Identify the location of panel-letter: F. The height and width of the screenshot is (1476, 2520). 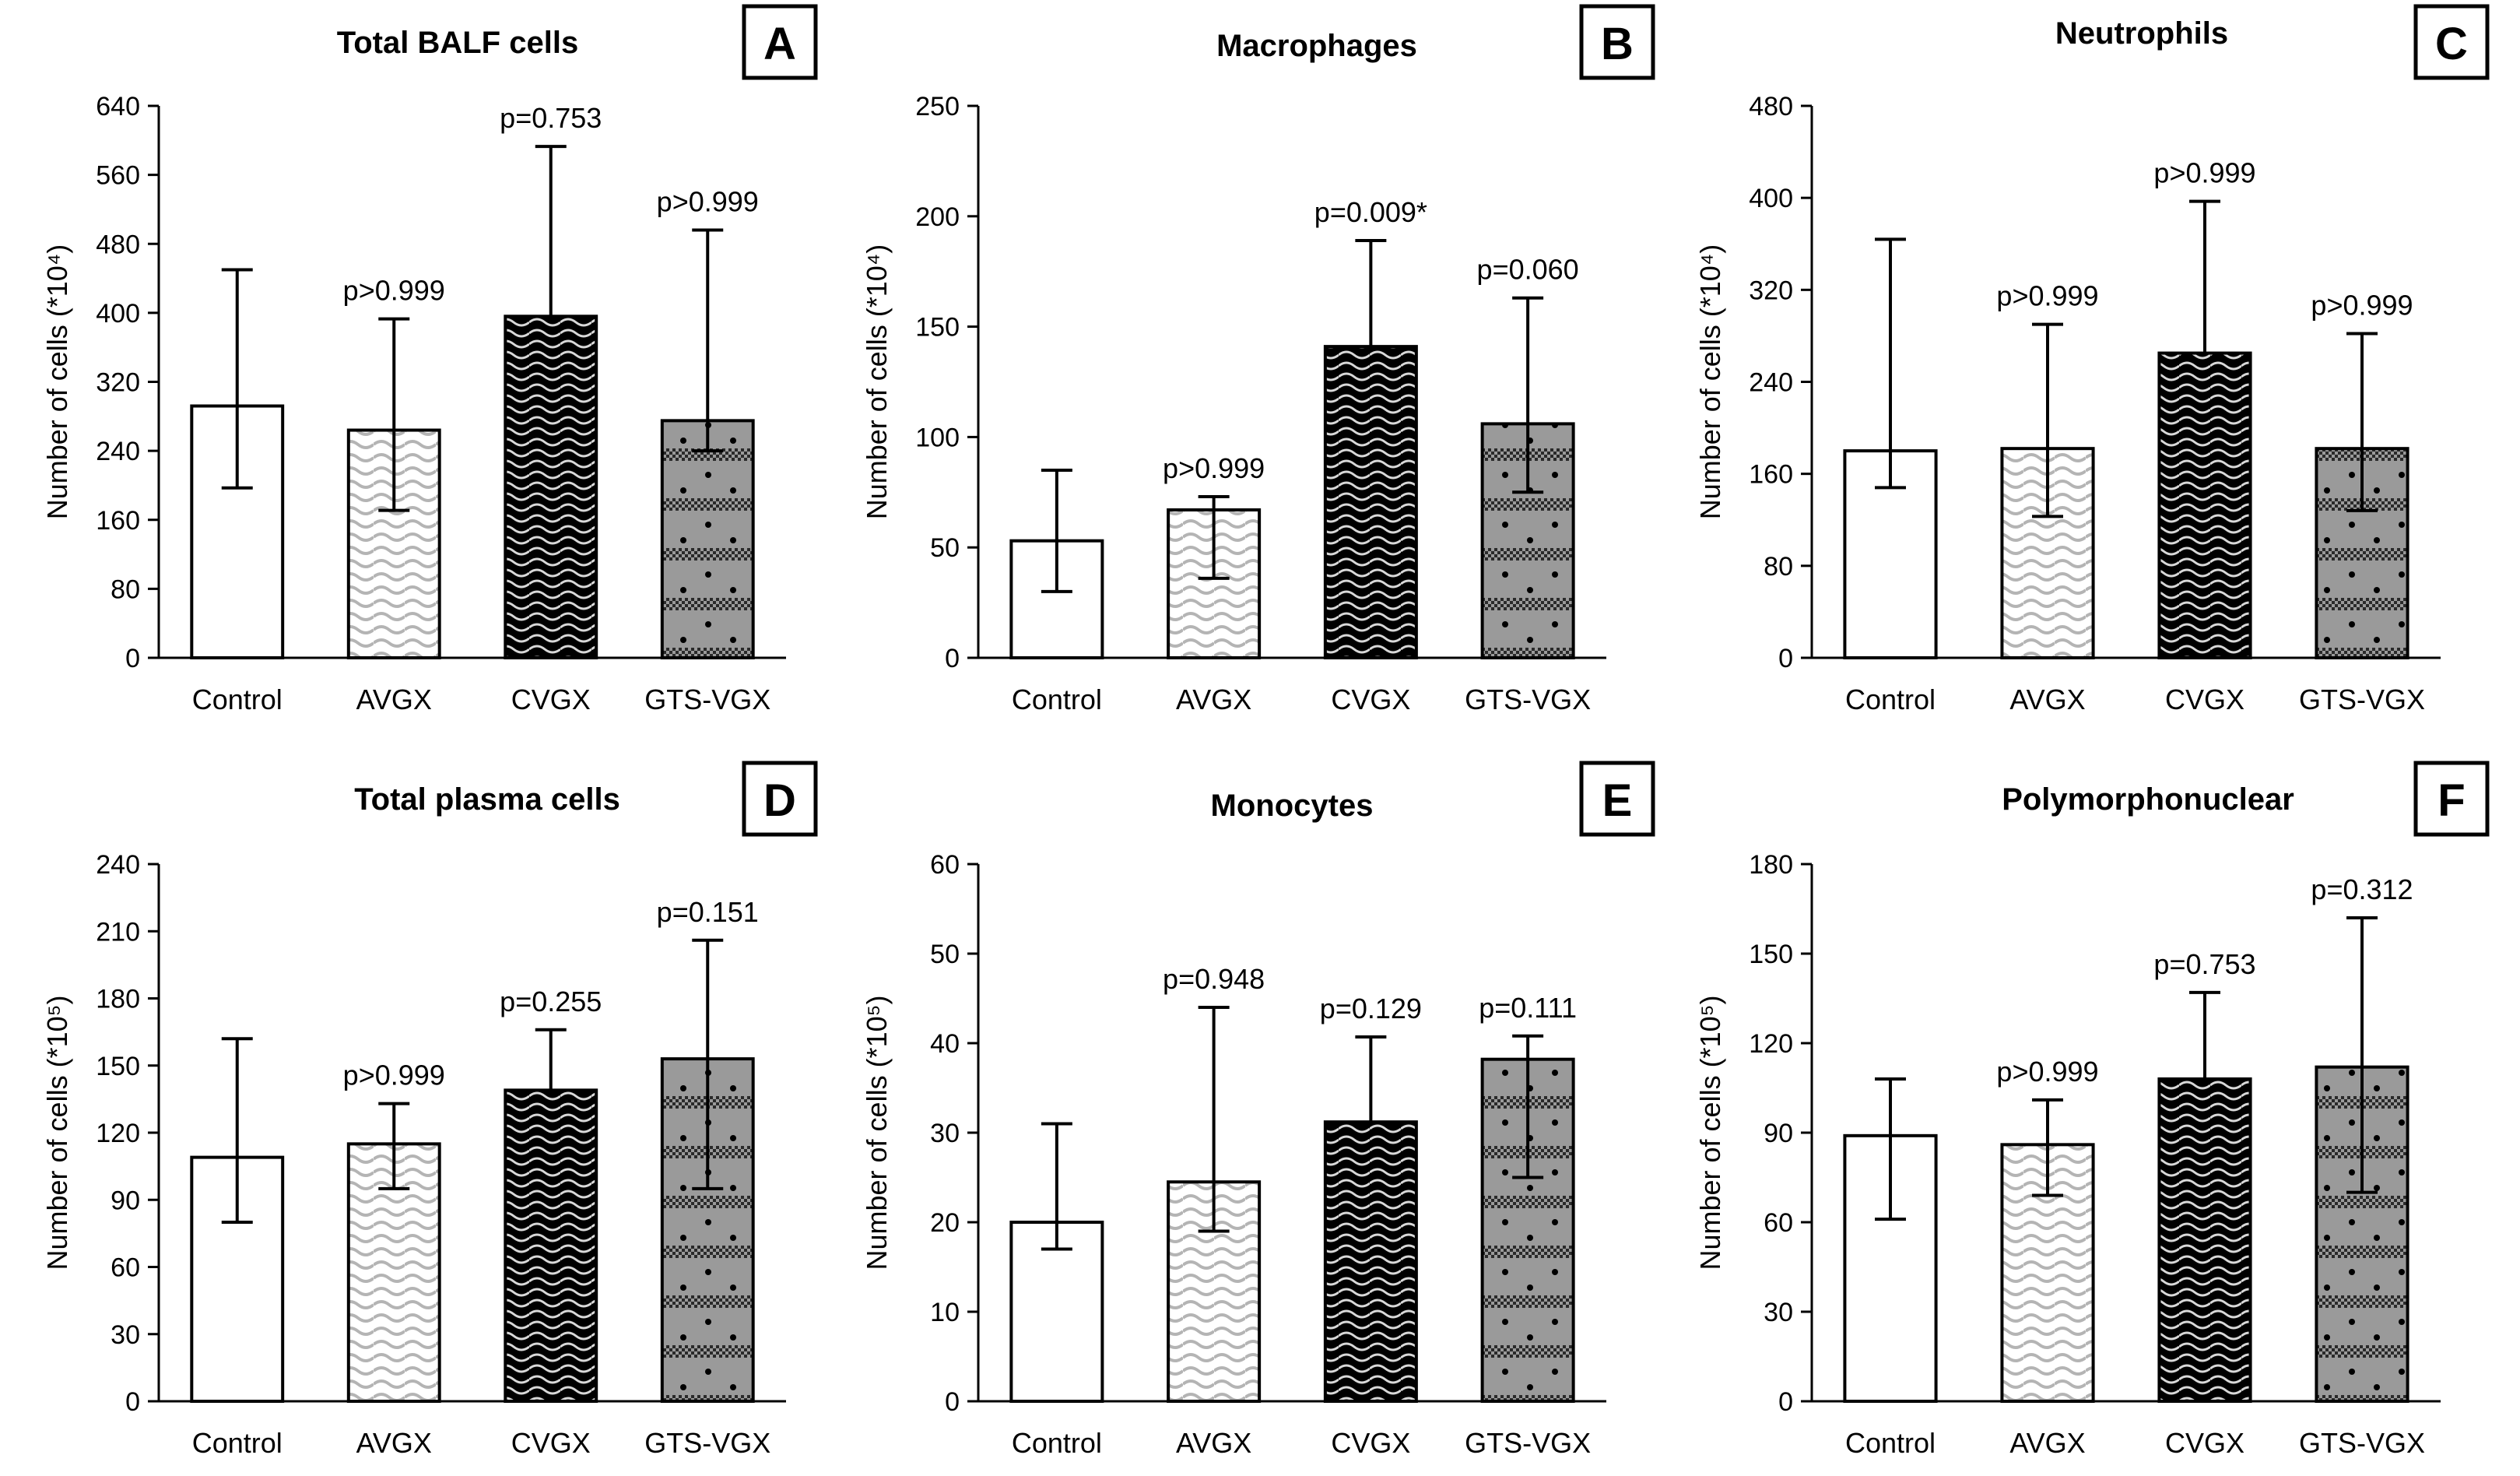
(2451, 801).